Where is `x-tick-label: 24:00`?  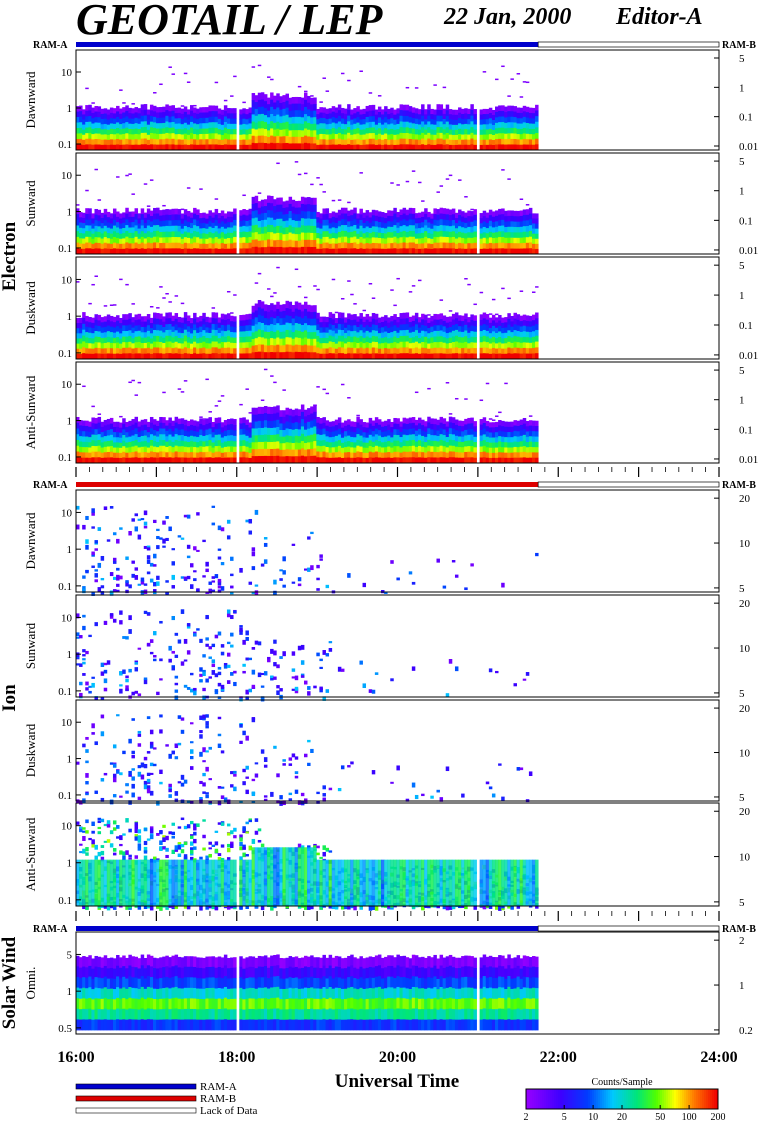 x-tick-label: 24:00 is located at coordinates (718, 1057).